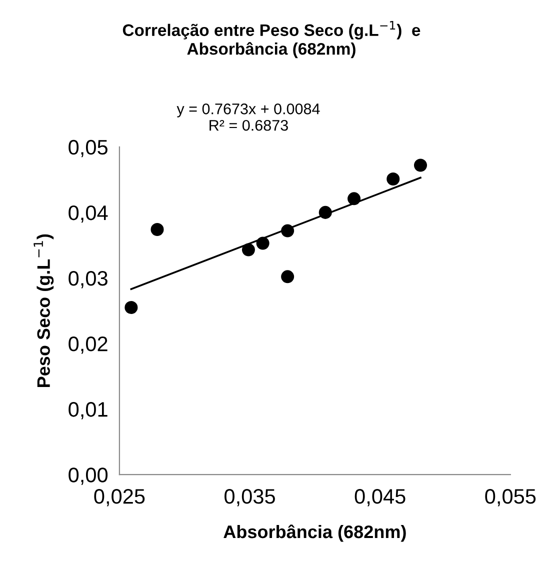 The width and height of the screenshot is (543, 565). Describe the element at coordinates (88, 279) in the screenshot. I see `y-tick-label: 0,03` at that location.